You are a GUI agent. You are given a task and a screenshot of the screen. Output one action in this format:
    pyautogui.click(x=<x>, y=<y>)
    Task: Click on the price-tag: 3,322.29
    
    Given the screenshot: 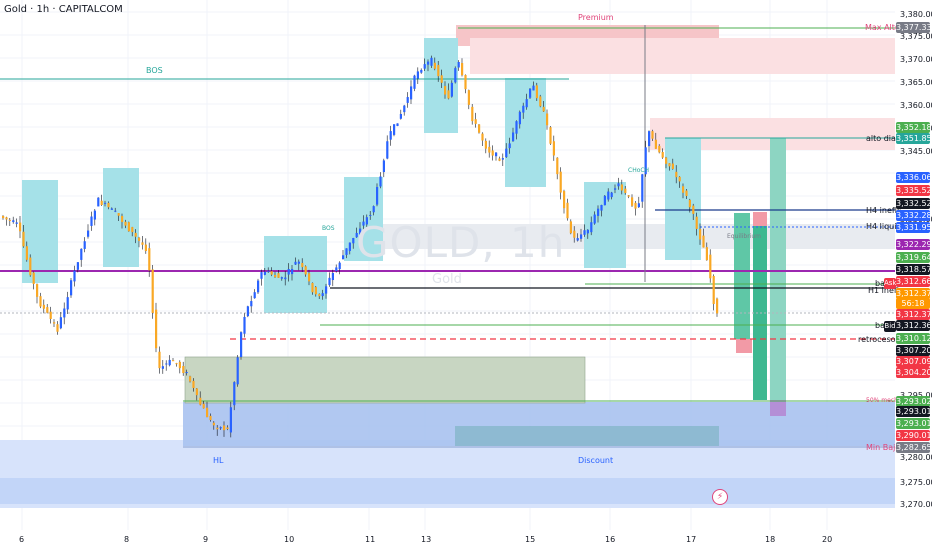 What is the action you would take?
    pyautogui.click(x=914, y=244)
    